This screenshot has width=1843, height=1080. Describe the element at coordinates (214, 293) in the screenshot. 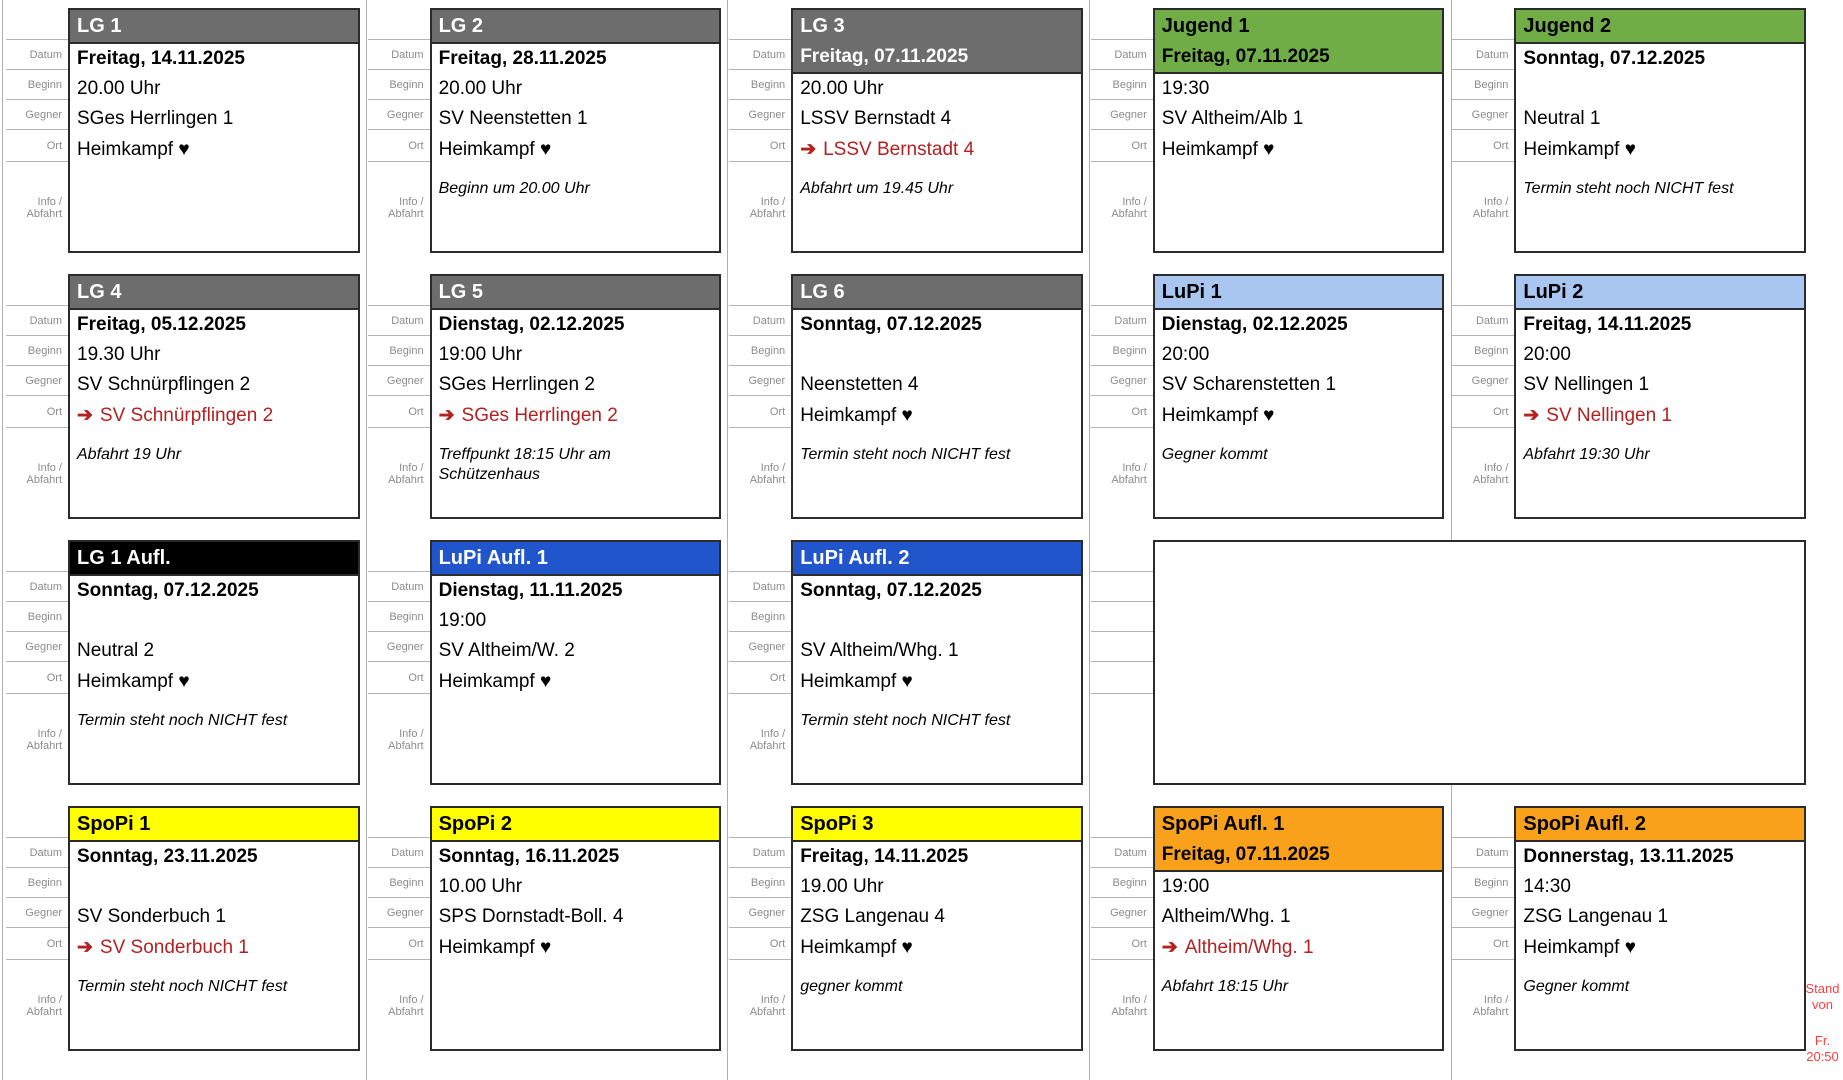

I see `card-header: LG 4` at that location.